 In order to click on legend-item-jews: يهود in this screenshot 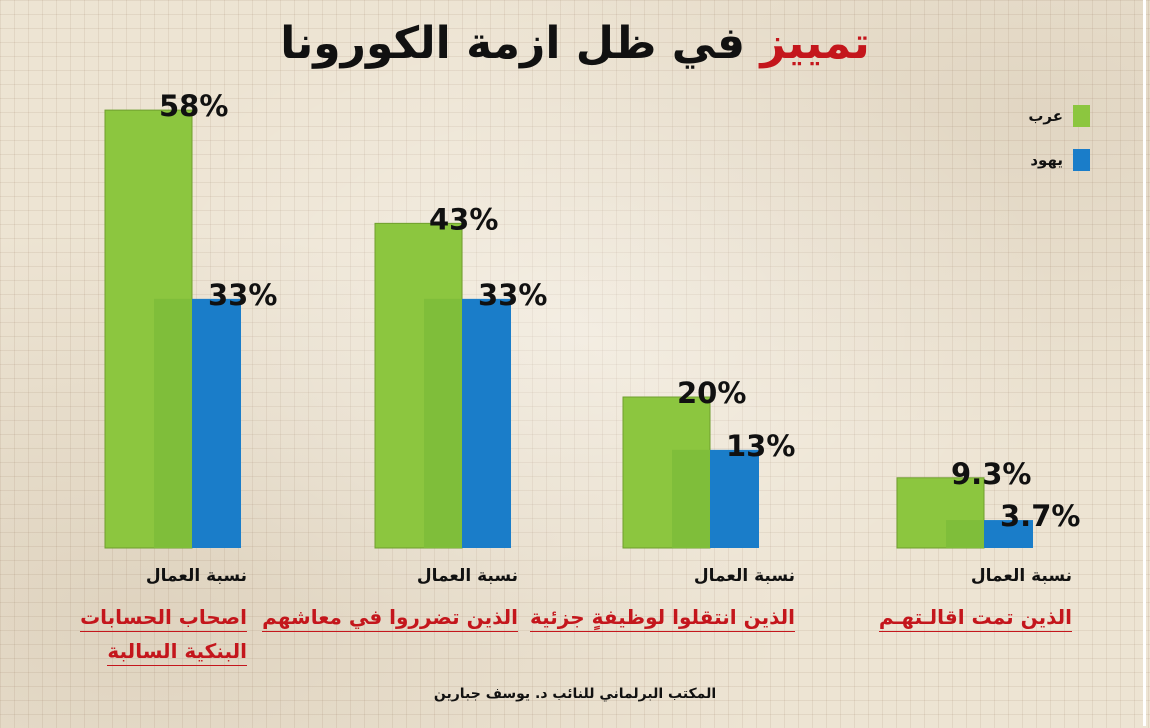, I will do `click(1060, 160)`.